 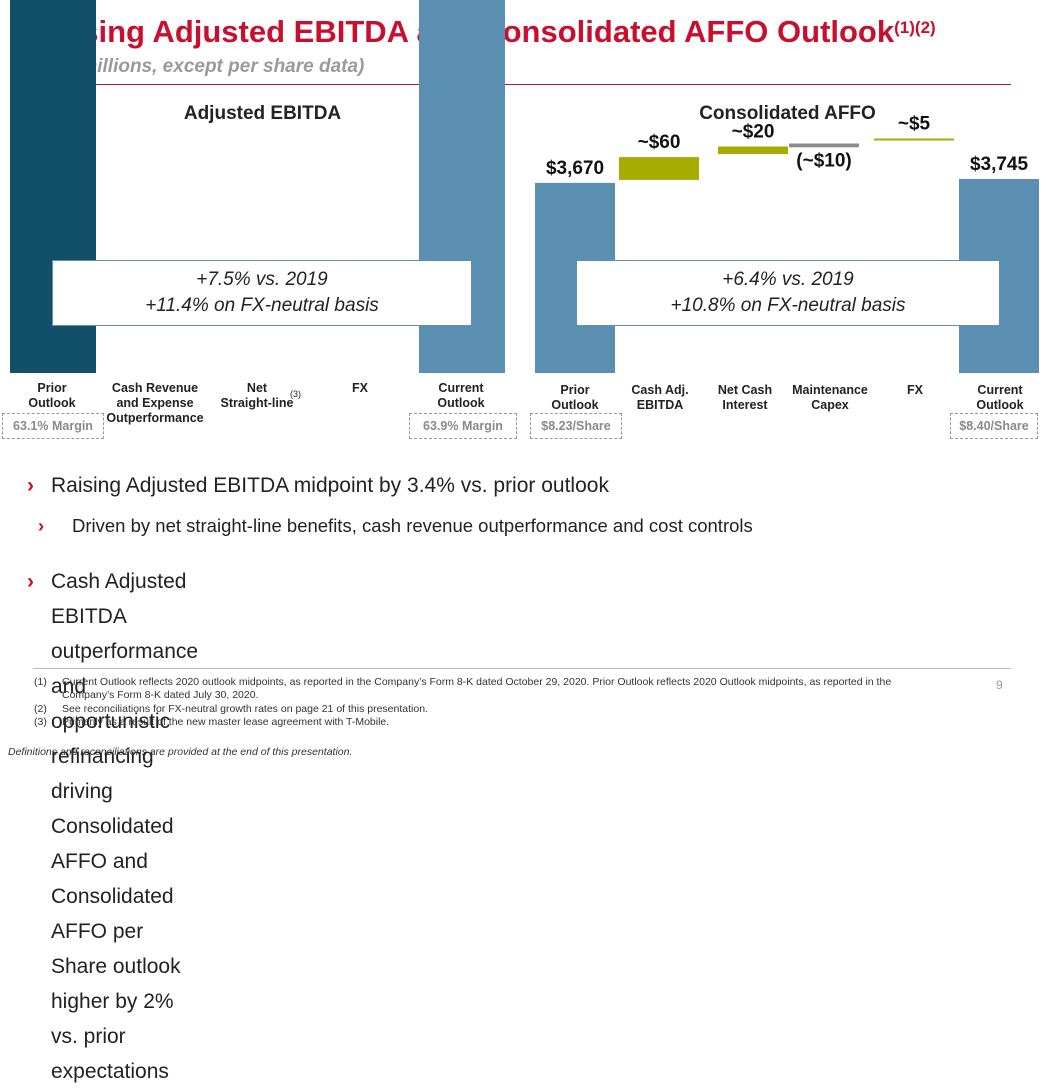 What do you see at coordinates (262, 113) in the screenshot?
I see `ebitda-chart-title: Adjusted EBITDA` at bounding box center [262, 113].